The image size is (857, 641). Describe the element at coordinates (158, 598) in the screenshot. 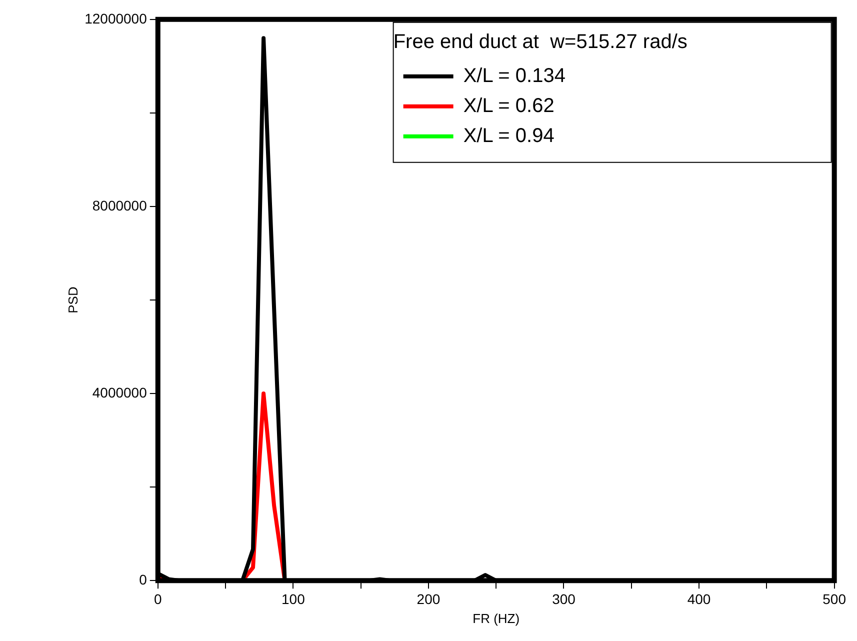

I see `x-tick-label: 0` at that location.